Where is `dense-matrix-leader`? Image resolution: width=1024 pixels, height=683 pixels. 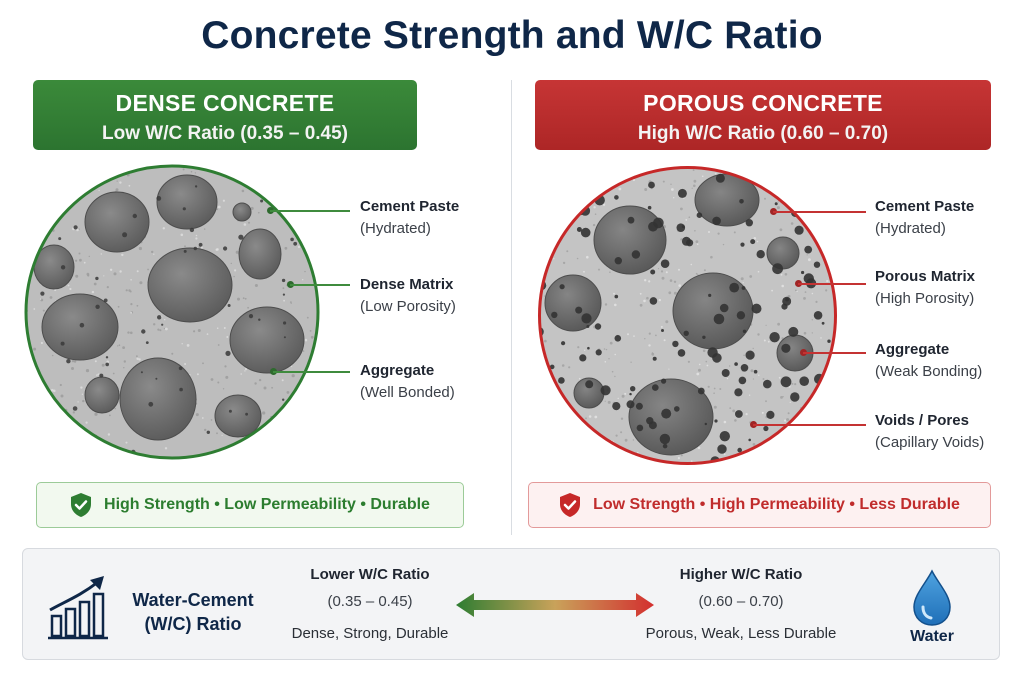
dense-matrix-leader is located at coordinates (320, 285).